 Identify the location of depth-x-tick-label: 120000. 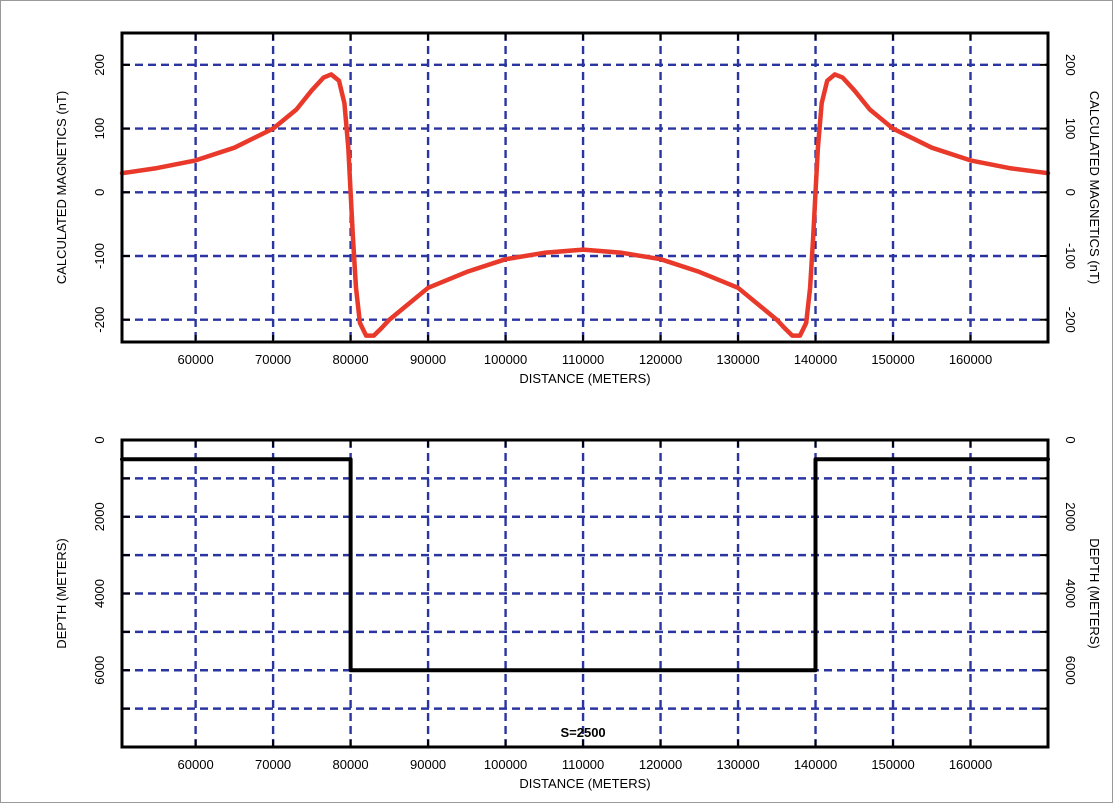
(660, 764).